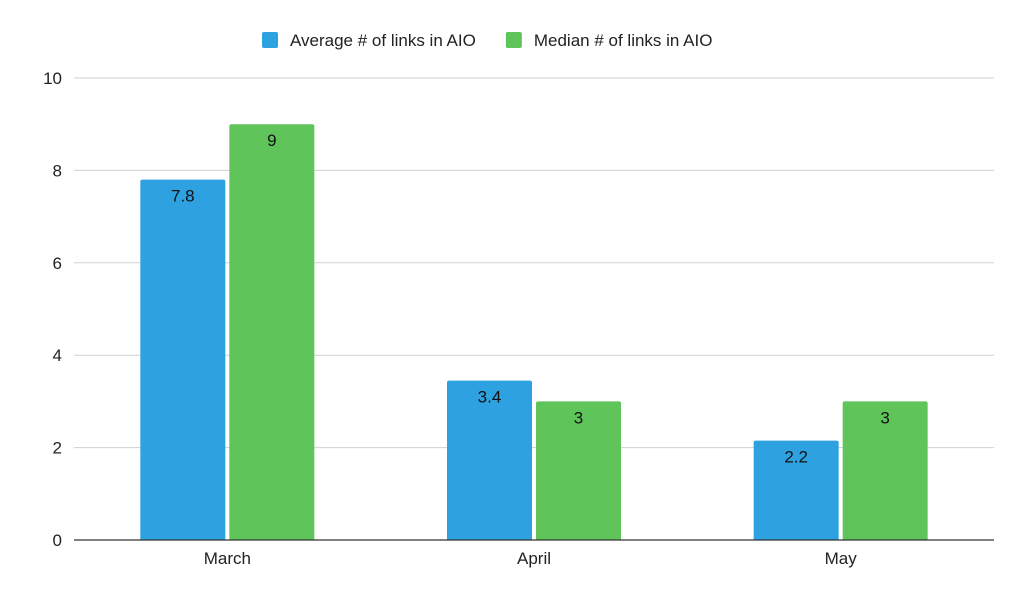  I want to click on legend-label: Median # of links in AIO, so click(623, 40).